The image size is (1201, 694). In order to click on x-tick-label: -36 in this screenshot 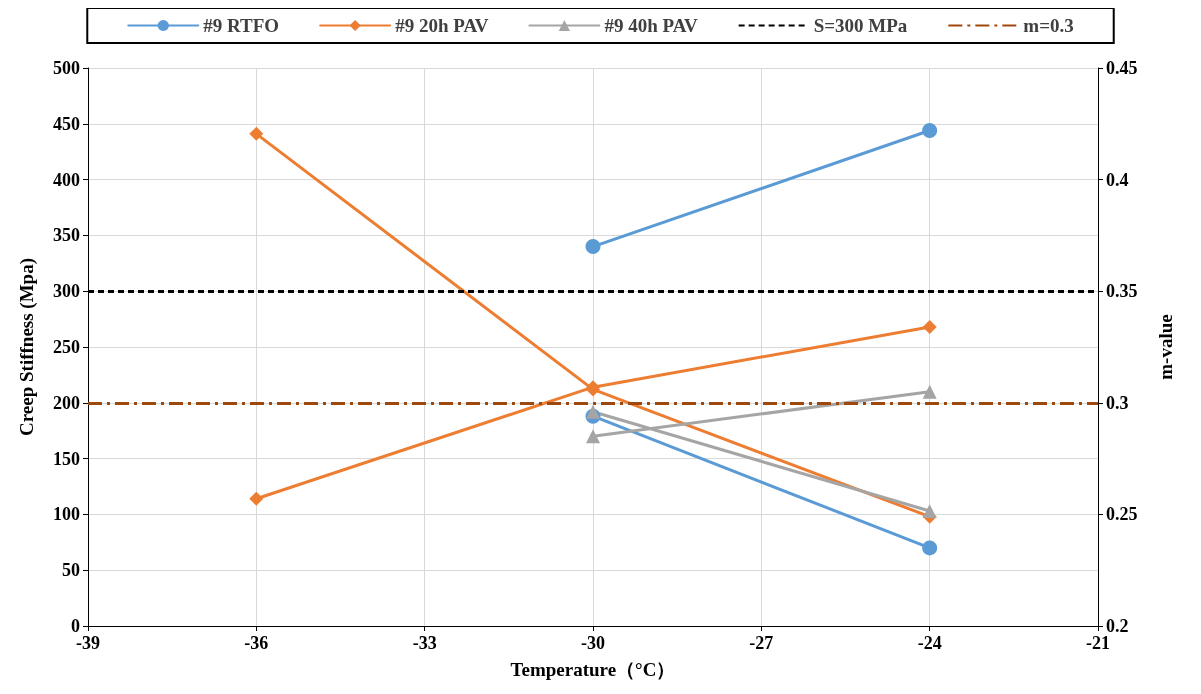, I will do `click(256, 643)`.